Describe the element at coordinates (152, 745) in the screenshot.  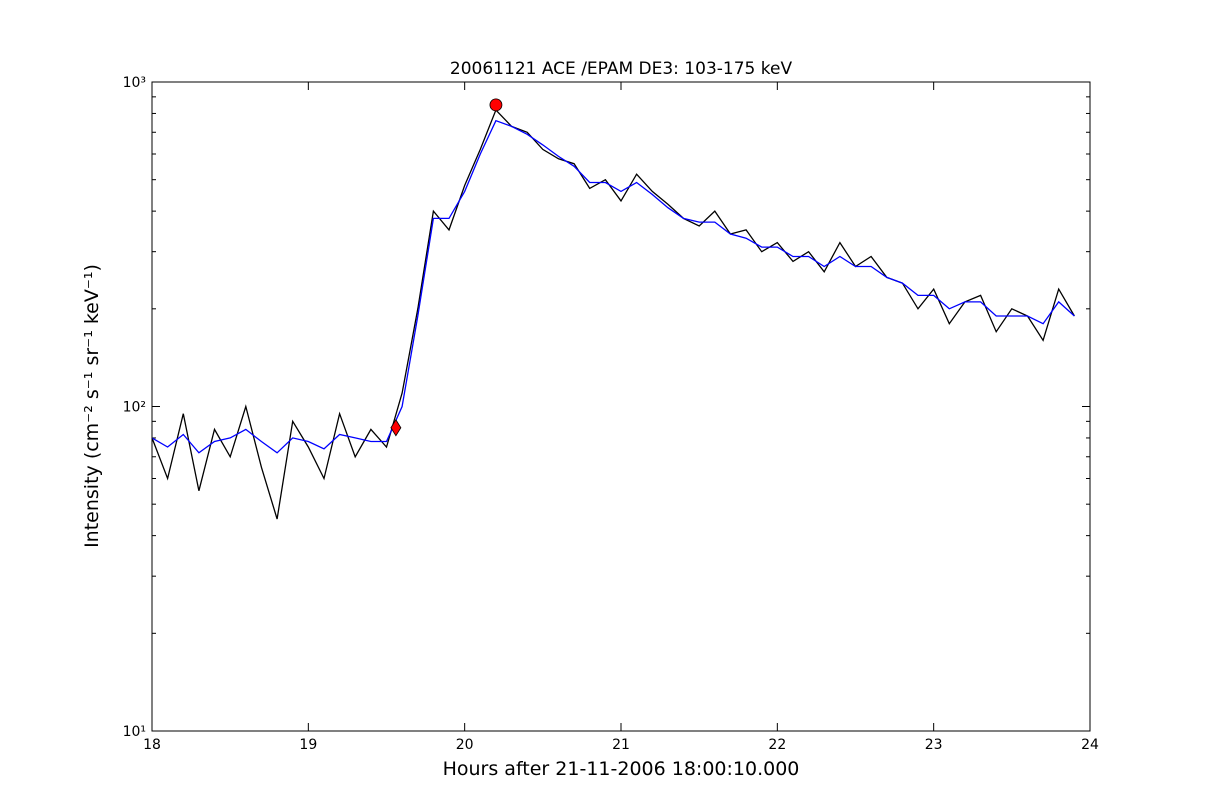
I see `x-tick-label: 18` at that location.